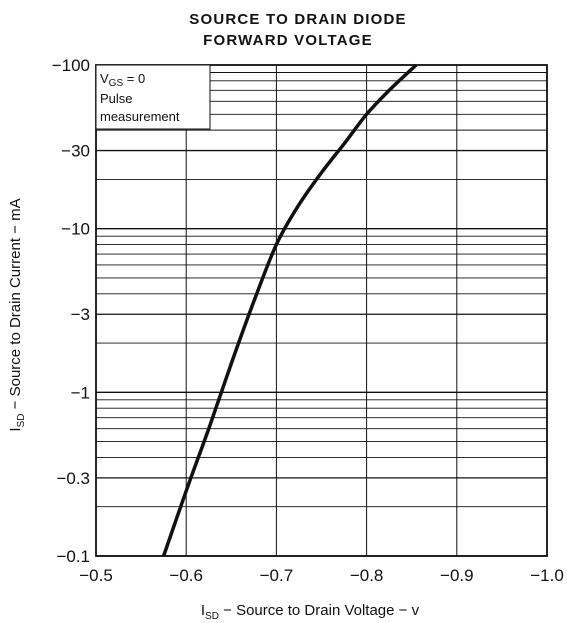  I want to click on x-axis-label-sub: SD, so click(212, 616).